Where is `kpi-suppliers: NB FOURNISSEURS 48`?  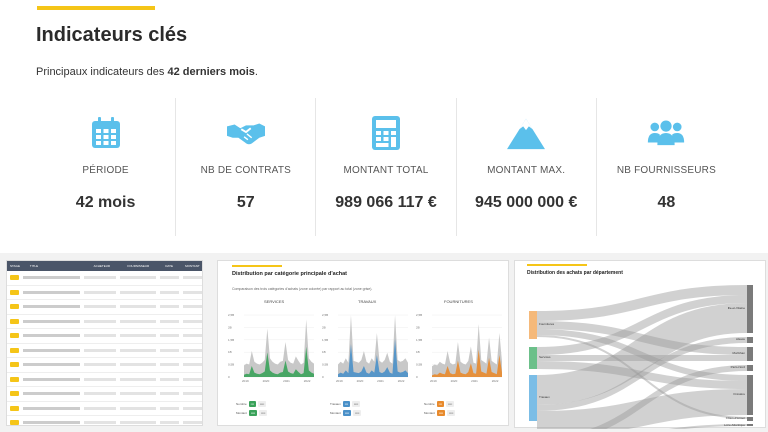 kpi-suppliers: NB FOURNISSEURS 48 is located at coordinates (665, 167).